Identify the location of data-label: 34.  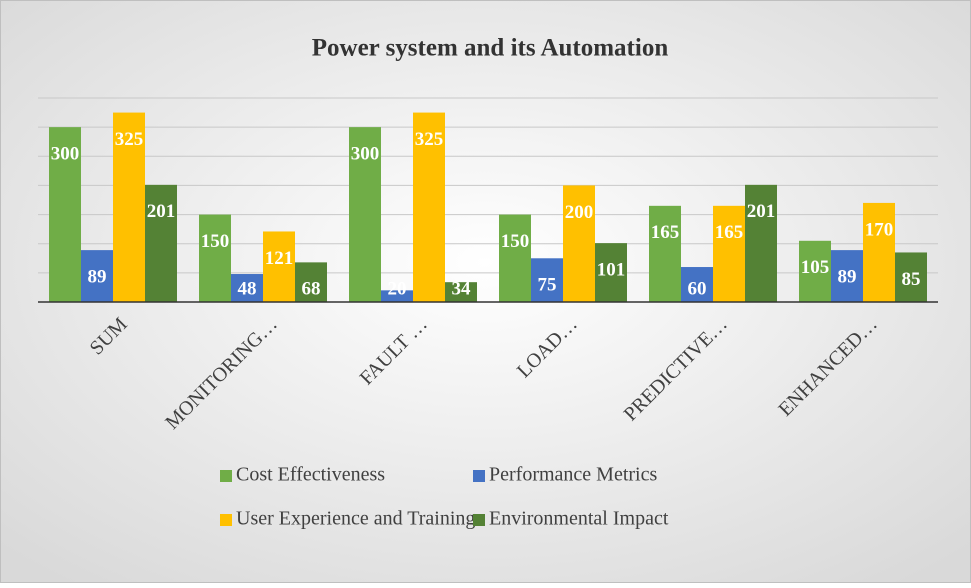
(462, 288).